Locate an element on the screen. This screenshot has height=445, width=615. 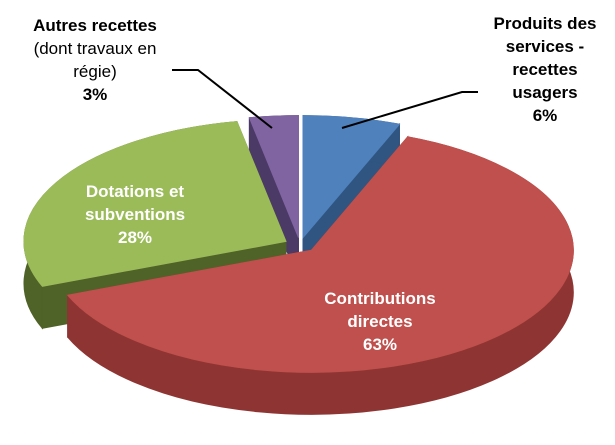
label-dotations: Dotations et subventions 28% is located at coordinates (135, 214).